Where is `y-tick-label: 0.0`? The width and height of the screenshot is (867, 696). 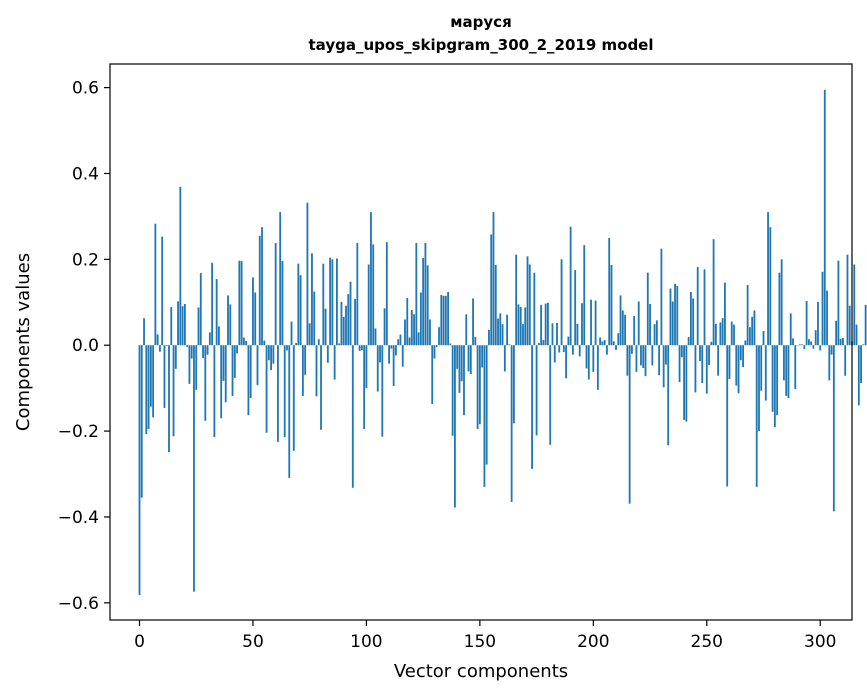 y-tick-label: 0.0 is located at coordinates (85, 346).